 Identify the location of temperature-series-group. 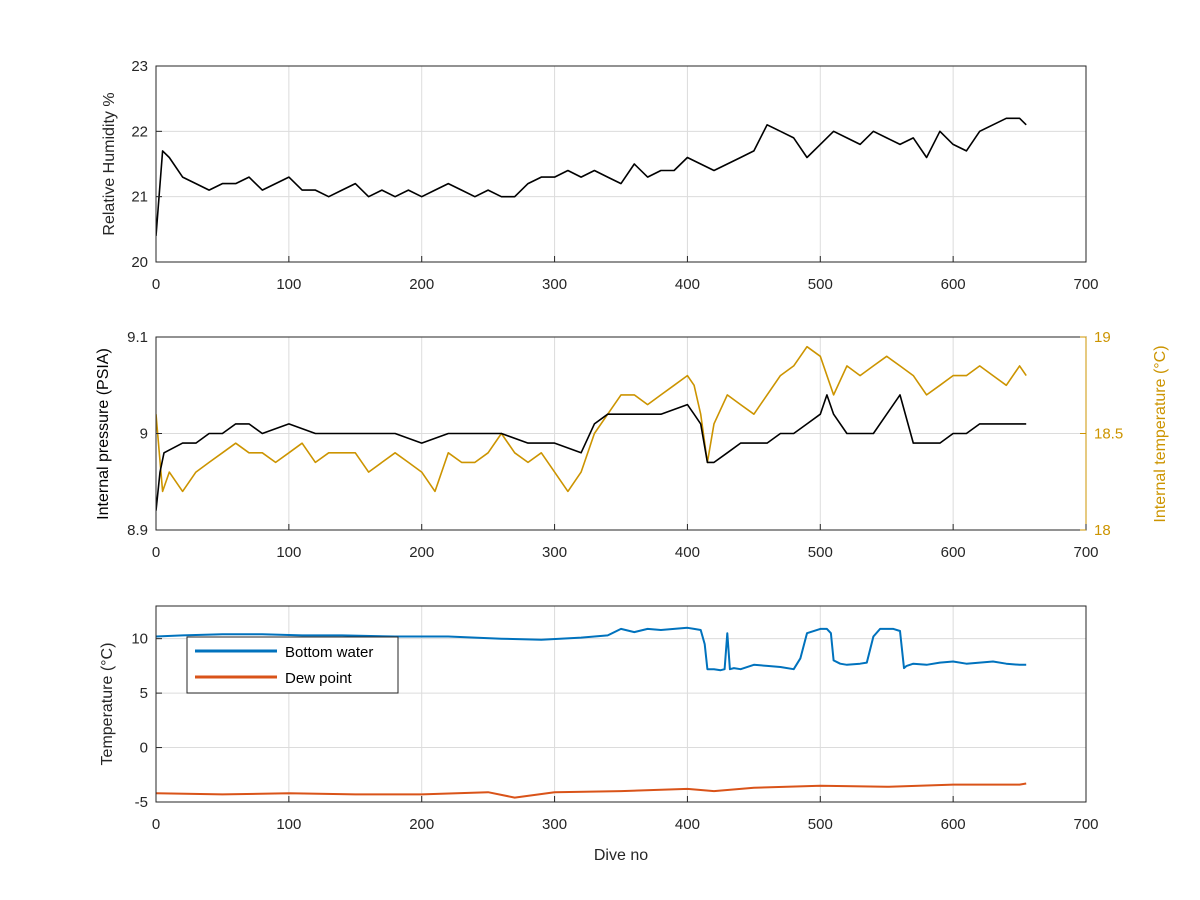
(591, 712).